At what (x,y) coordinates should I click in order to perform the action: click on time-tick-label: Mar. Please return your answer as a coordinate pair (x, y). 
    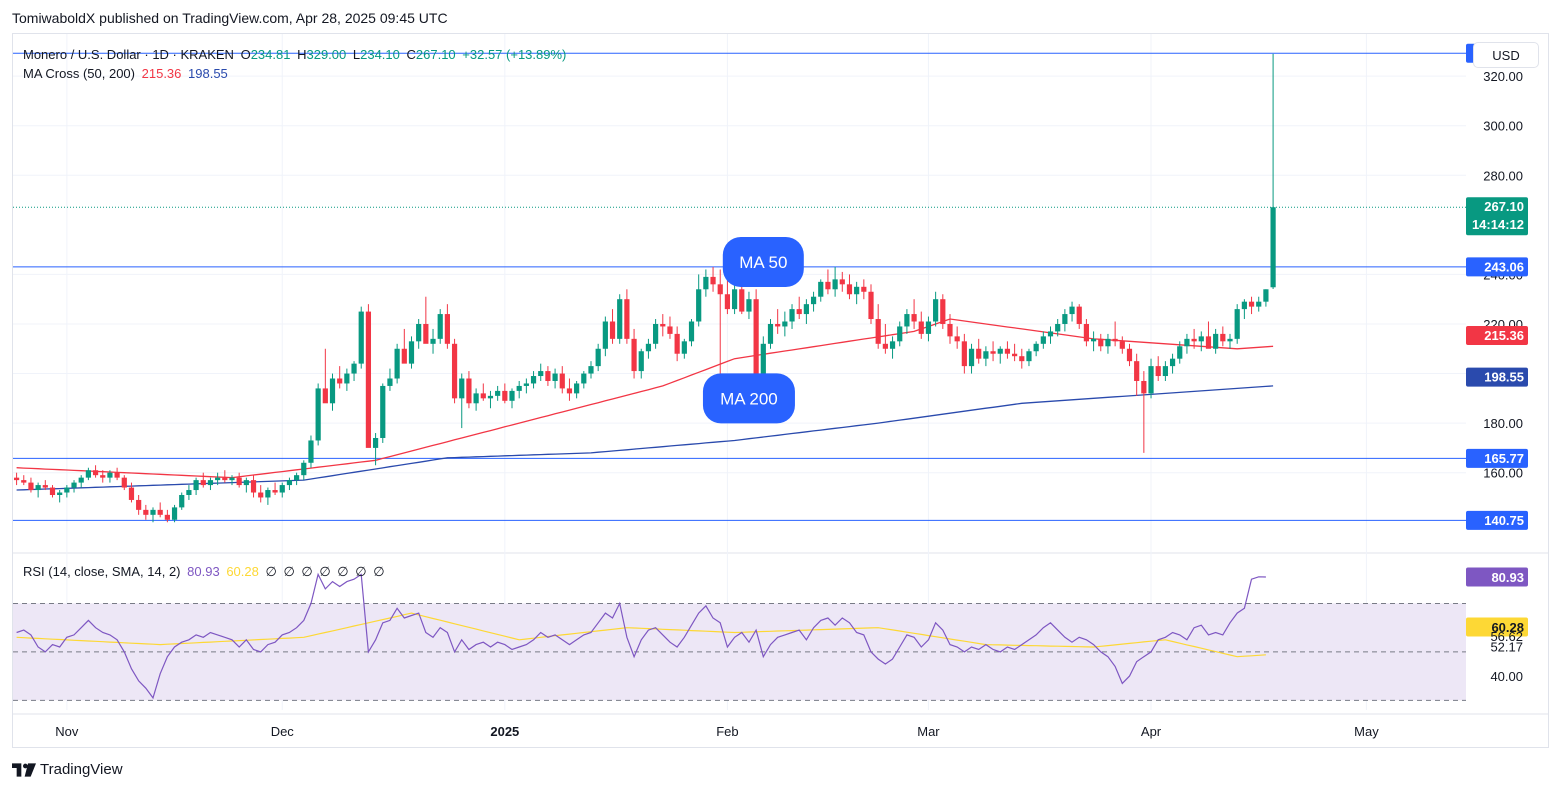
    Looking at the image, I should click on (928, 731).